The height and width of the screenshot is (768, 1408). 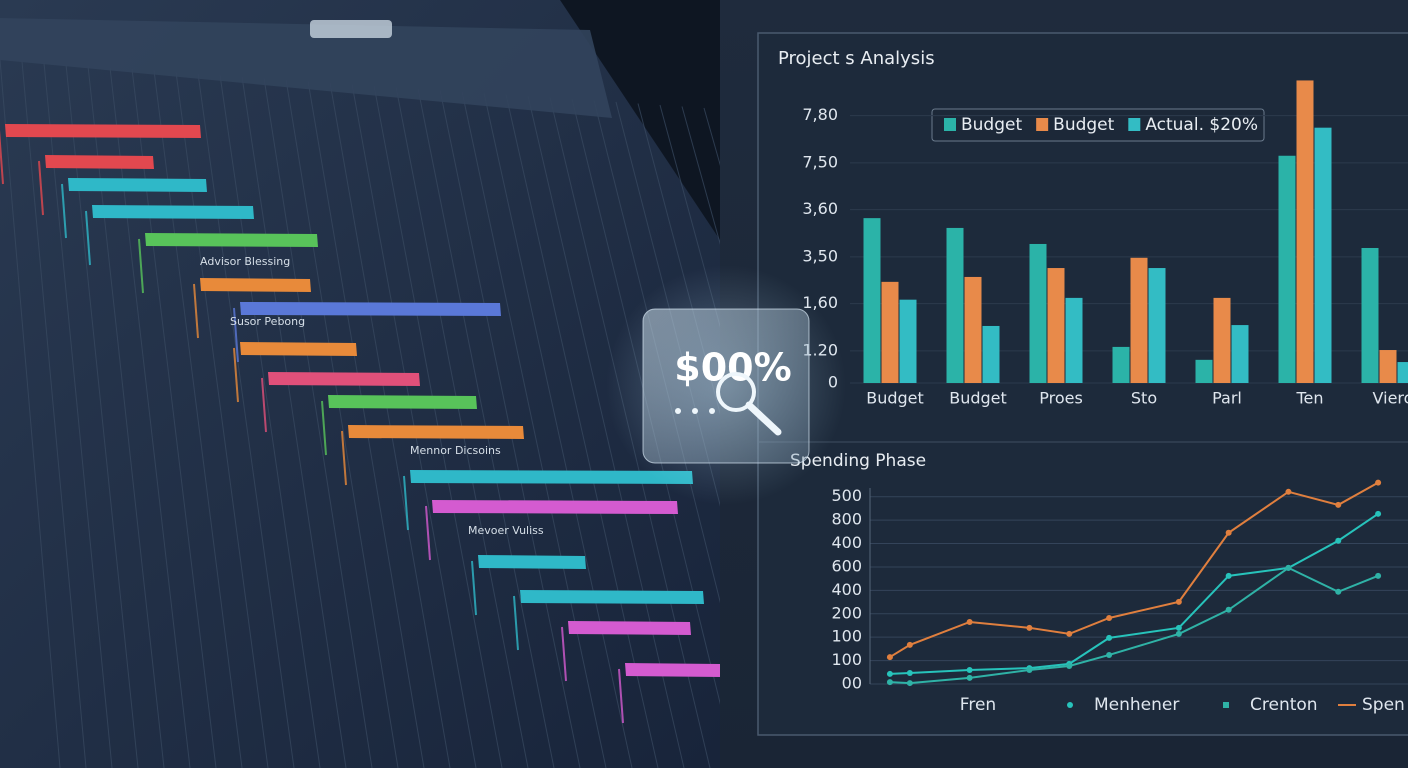 I want to click on x-tick-label: Ten, so click(x=1309, y=398).